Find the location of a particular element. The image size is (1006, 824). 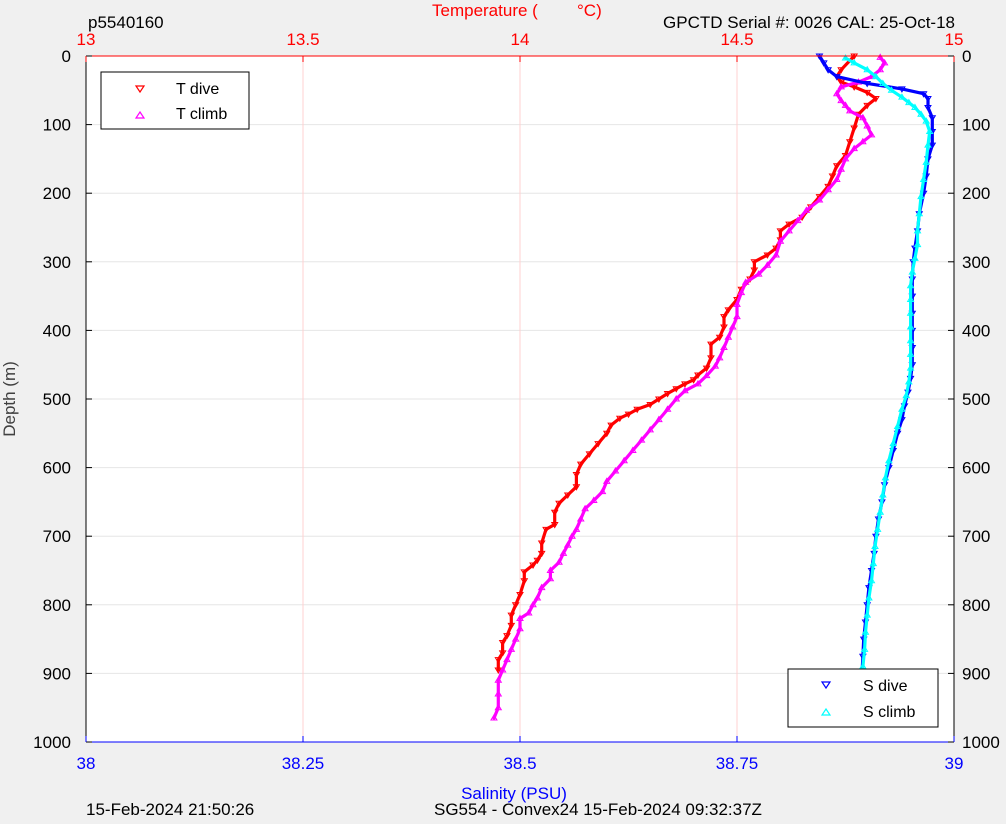

depth-tick-label-right: 200 is located at coordinates (976, 193).